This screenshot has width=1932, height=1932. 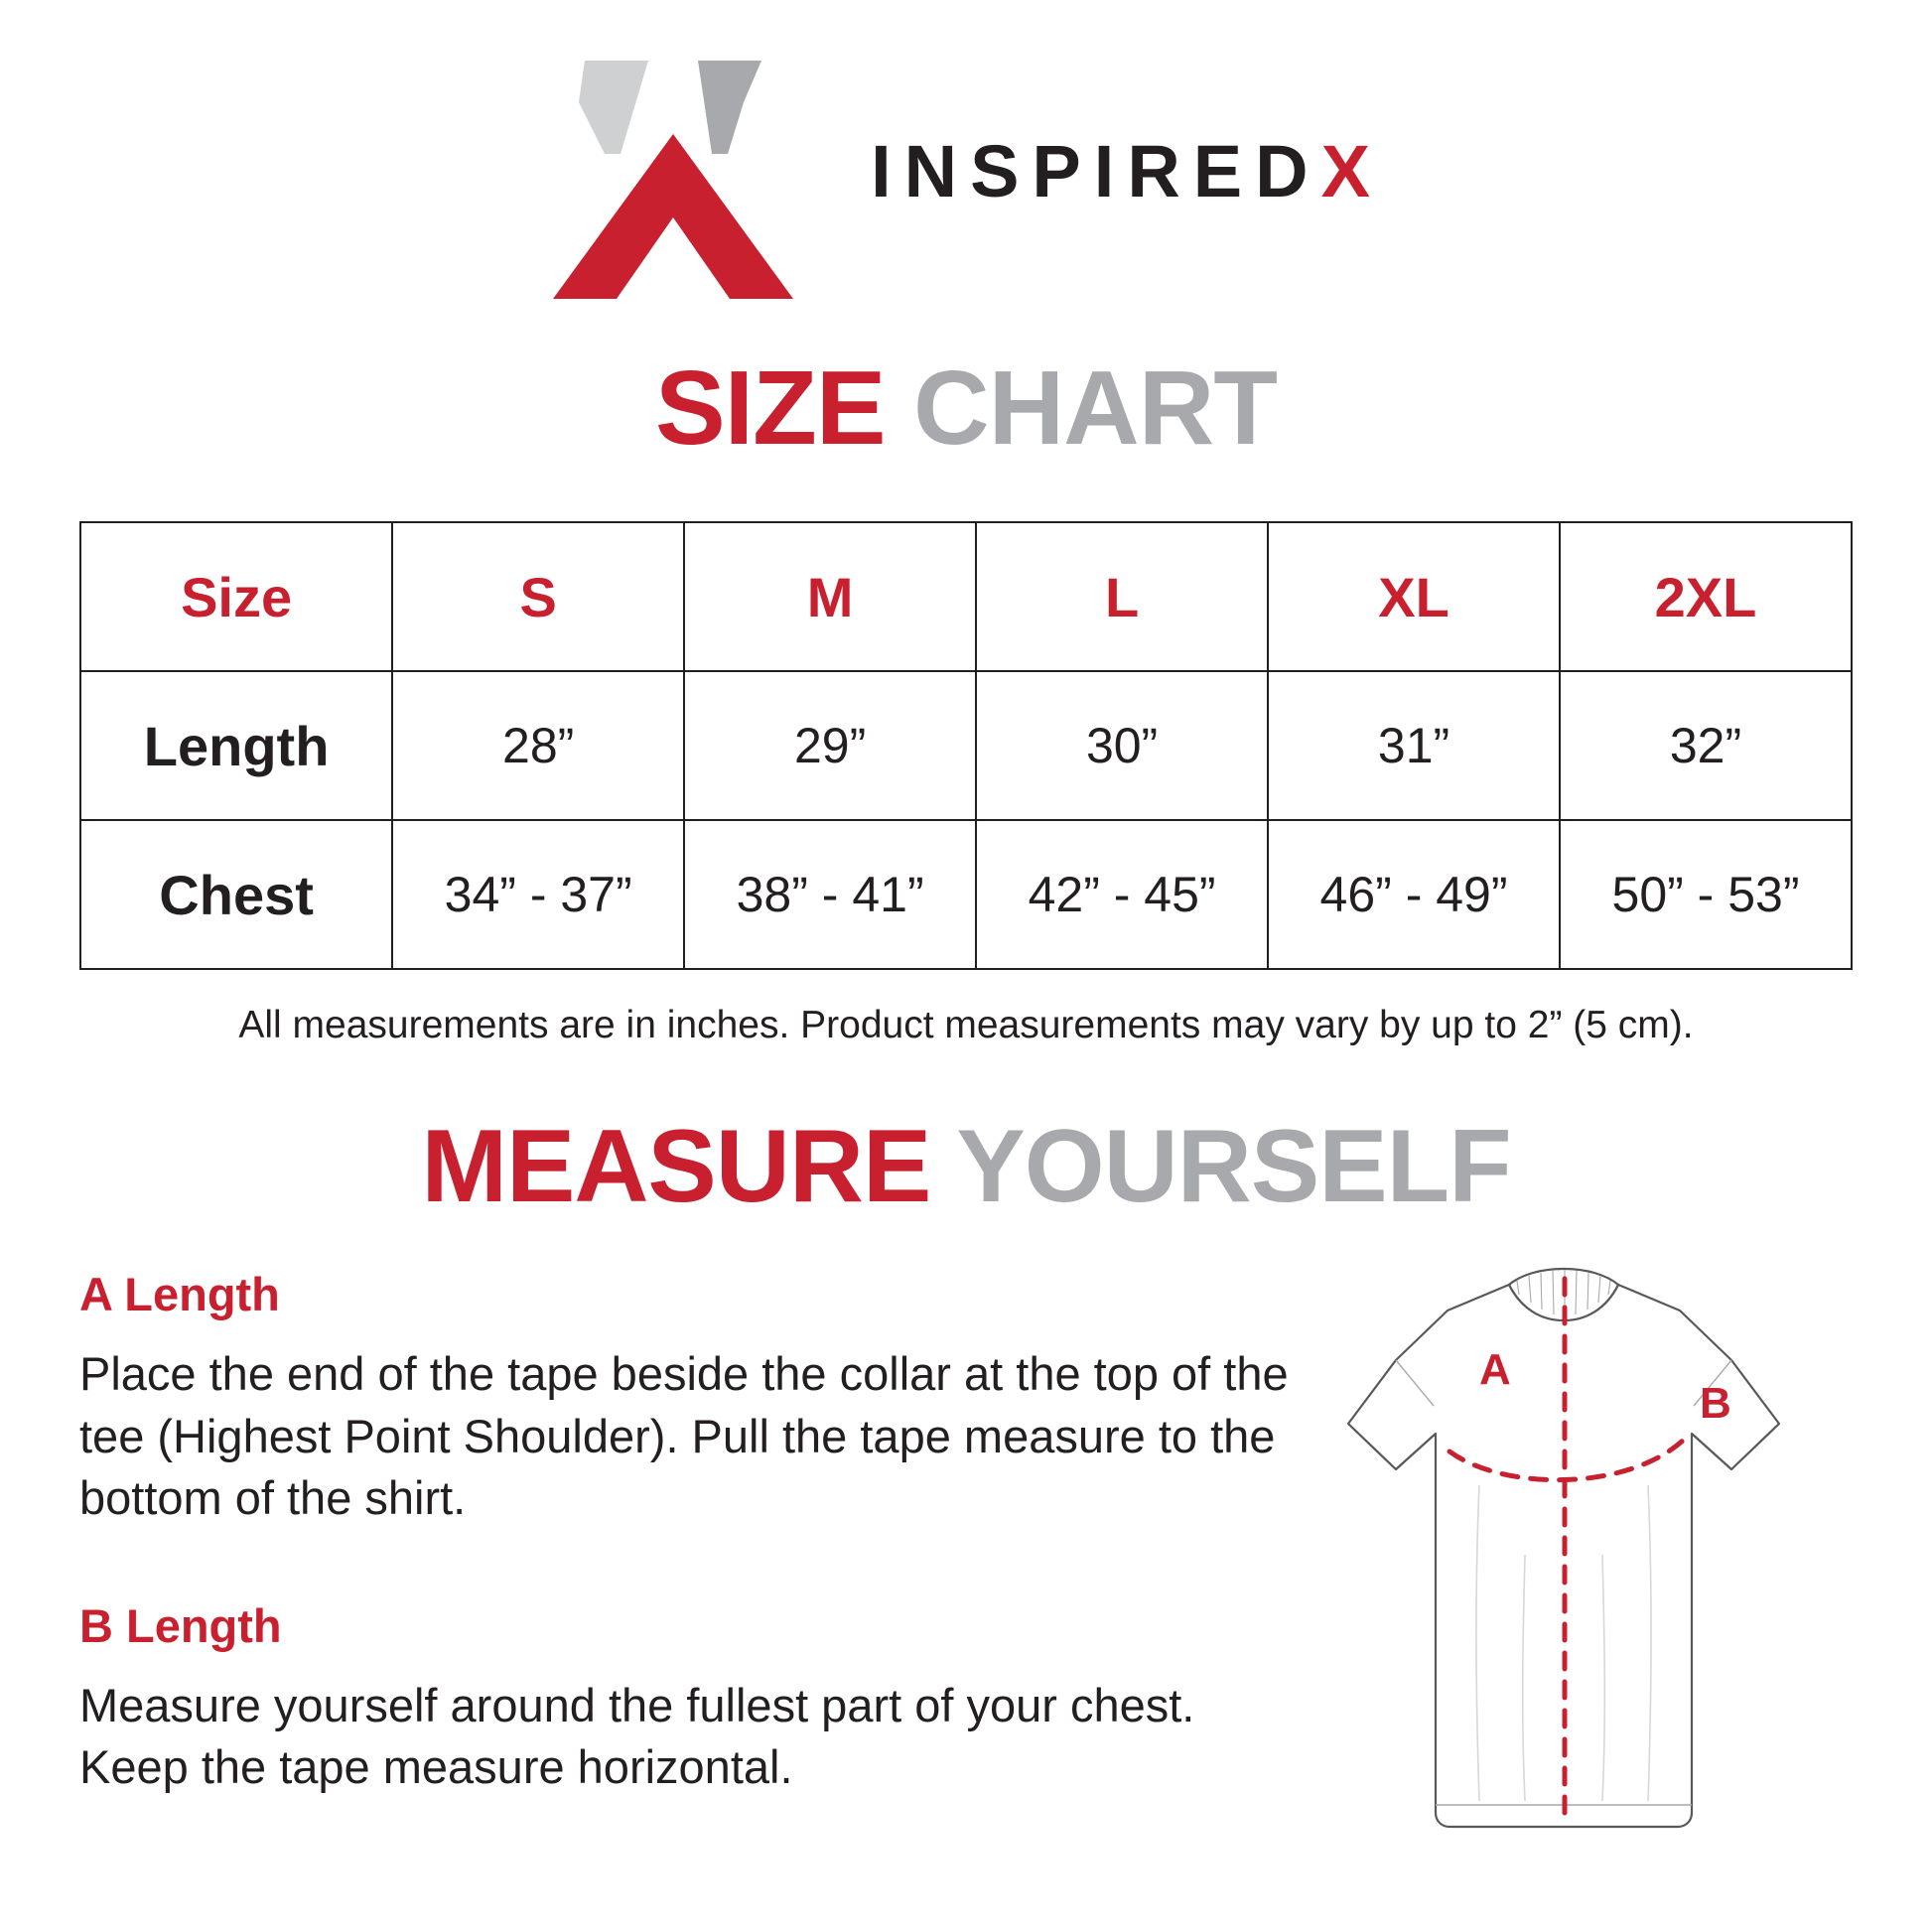 What do you see at coordinates (1716, 1403) in the screenshot?
I see `diagram-label-b: B` at bounding box center [1716, 1403].